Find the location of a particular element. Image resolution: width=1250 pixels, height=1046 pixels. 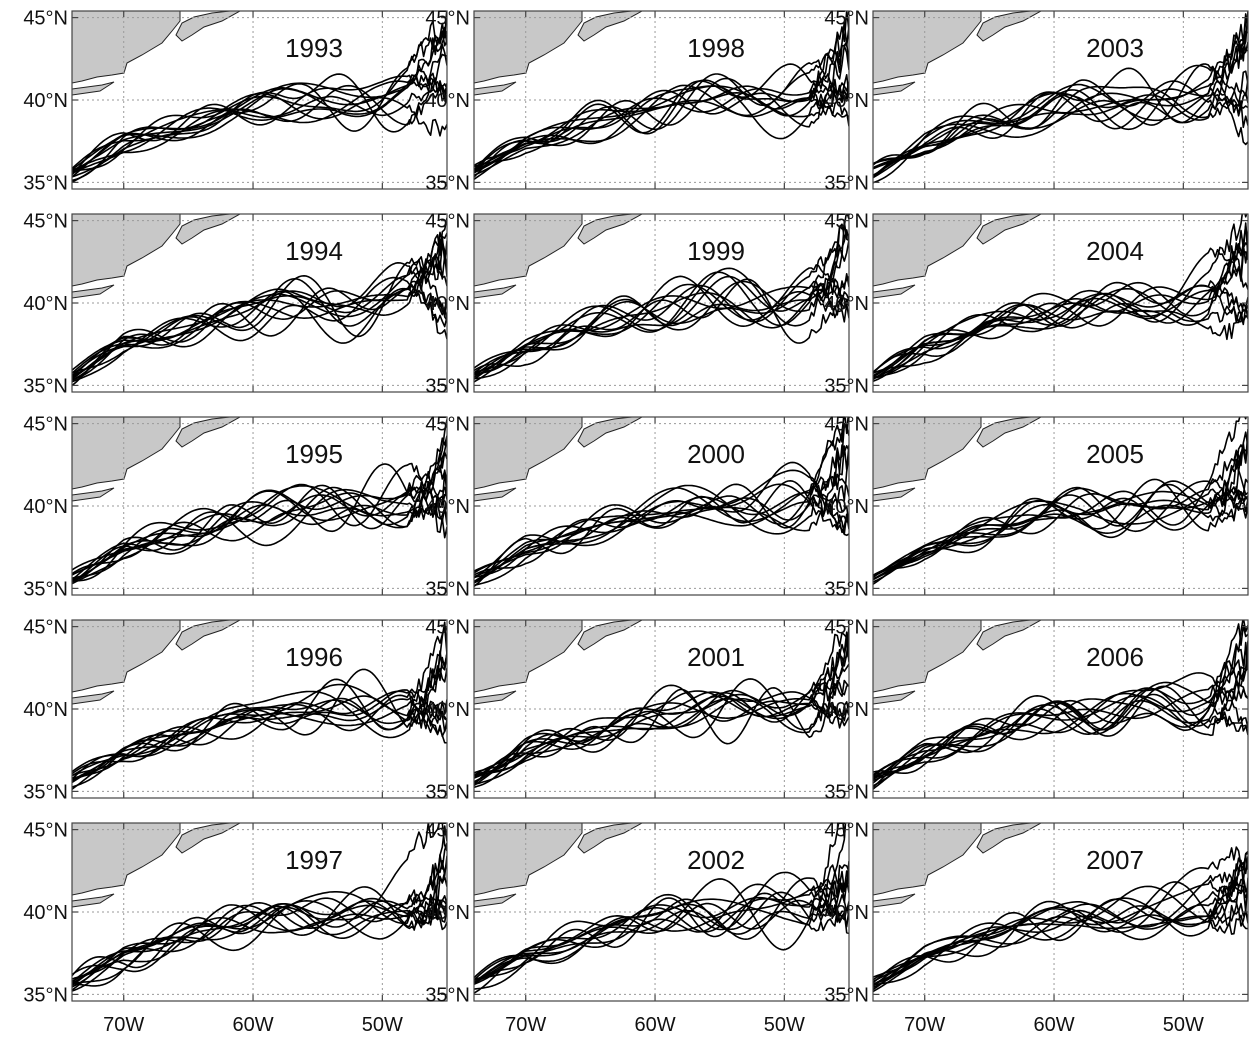

year-label: 2004 is located at coordinates (1115, 251).